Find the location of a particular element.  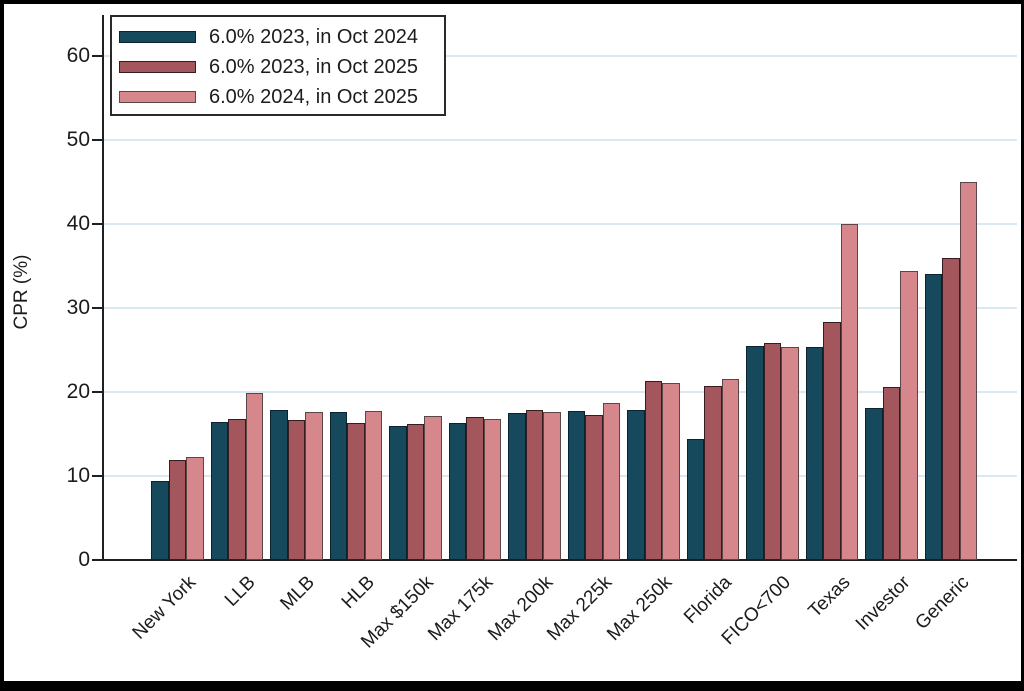

bar-max-225k-s2 is located at coordinates (594, 487).